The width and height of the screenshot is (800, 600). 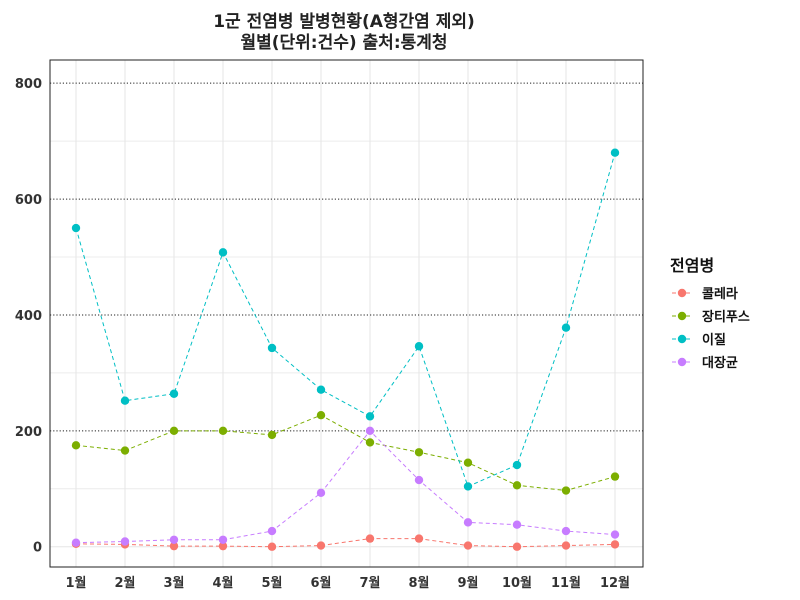 I want to click on chart-subtitle: 월별(단위:건수) 출처:통계청, so click(x=343, y=42).